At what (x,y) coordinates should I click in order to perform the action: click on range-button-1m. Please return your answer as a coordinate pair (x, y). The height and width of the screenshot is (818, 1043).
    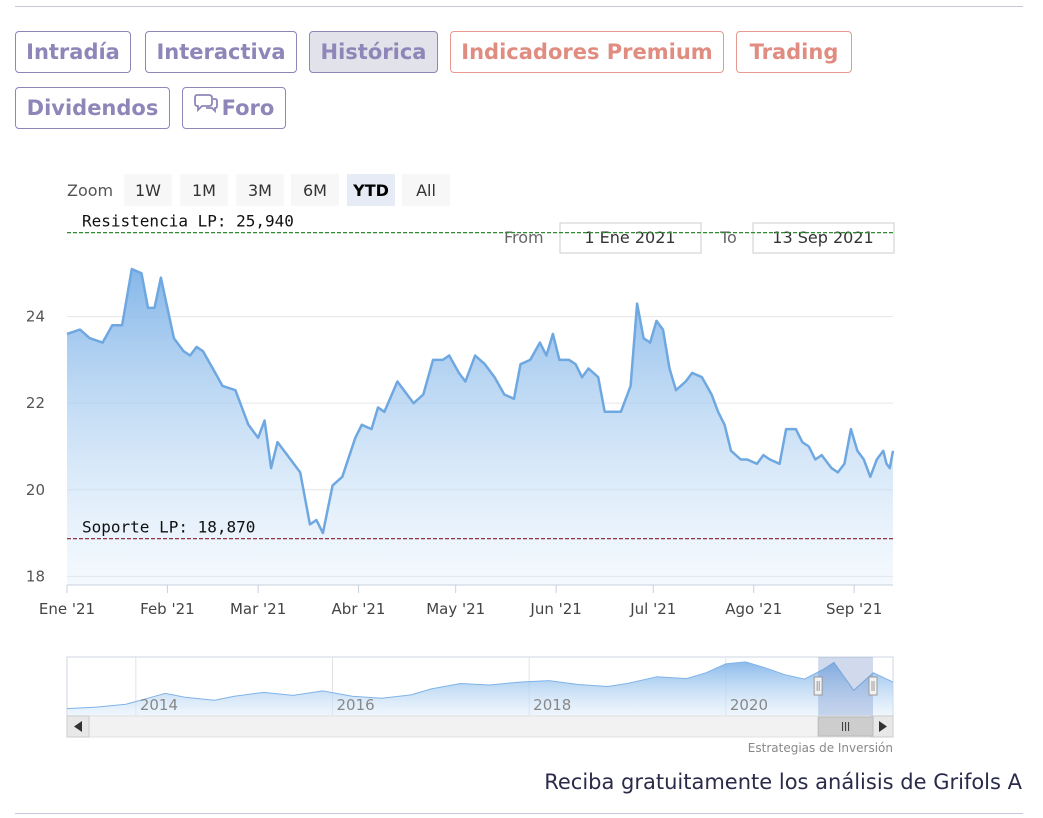
    Looking at the image, I should click on (204, 190).